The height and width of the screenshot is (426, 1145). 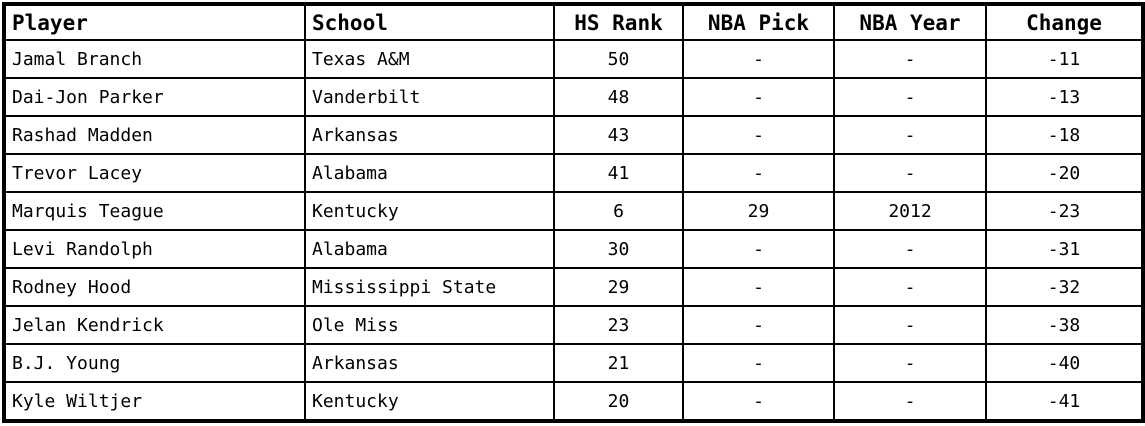 I want to click on table-row: Rashad Madden Arkansas 43 - - -18, so click(x=573, y=135).